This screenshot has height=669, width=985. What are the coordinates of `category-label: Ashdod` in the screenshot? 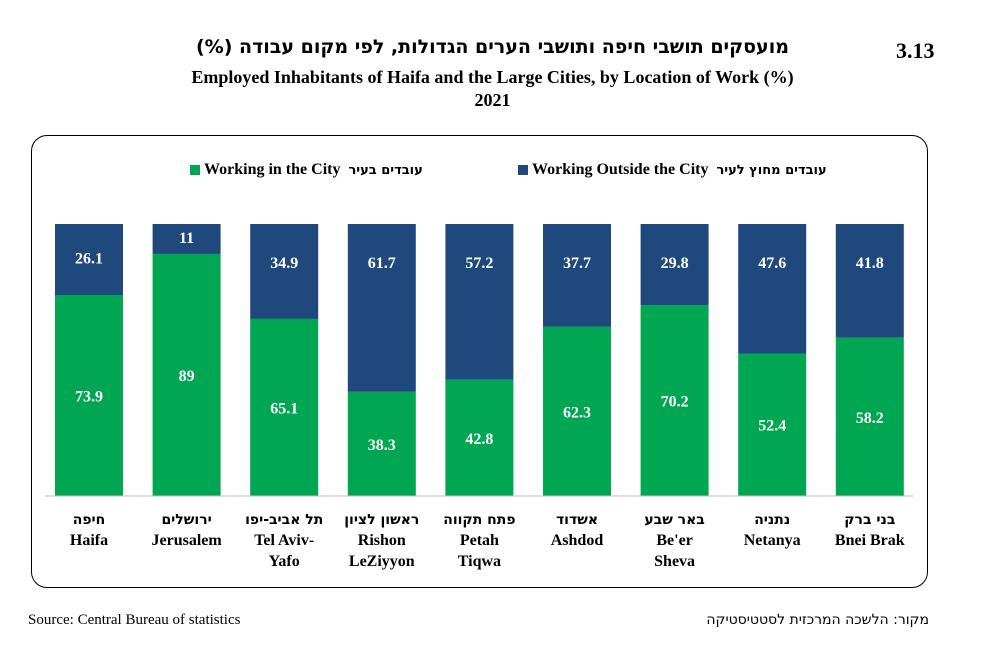 It's located at (577, 540).